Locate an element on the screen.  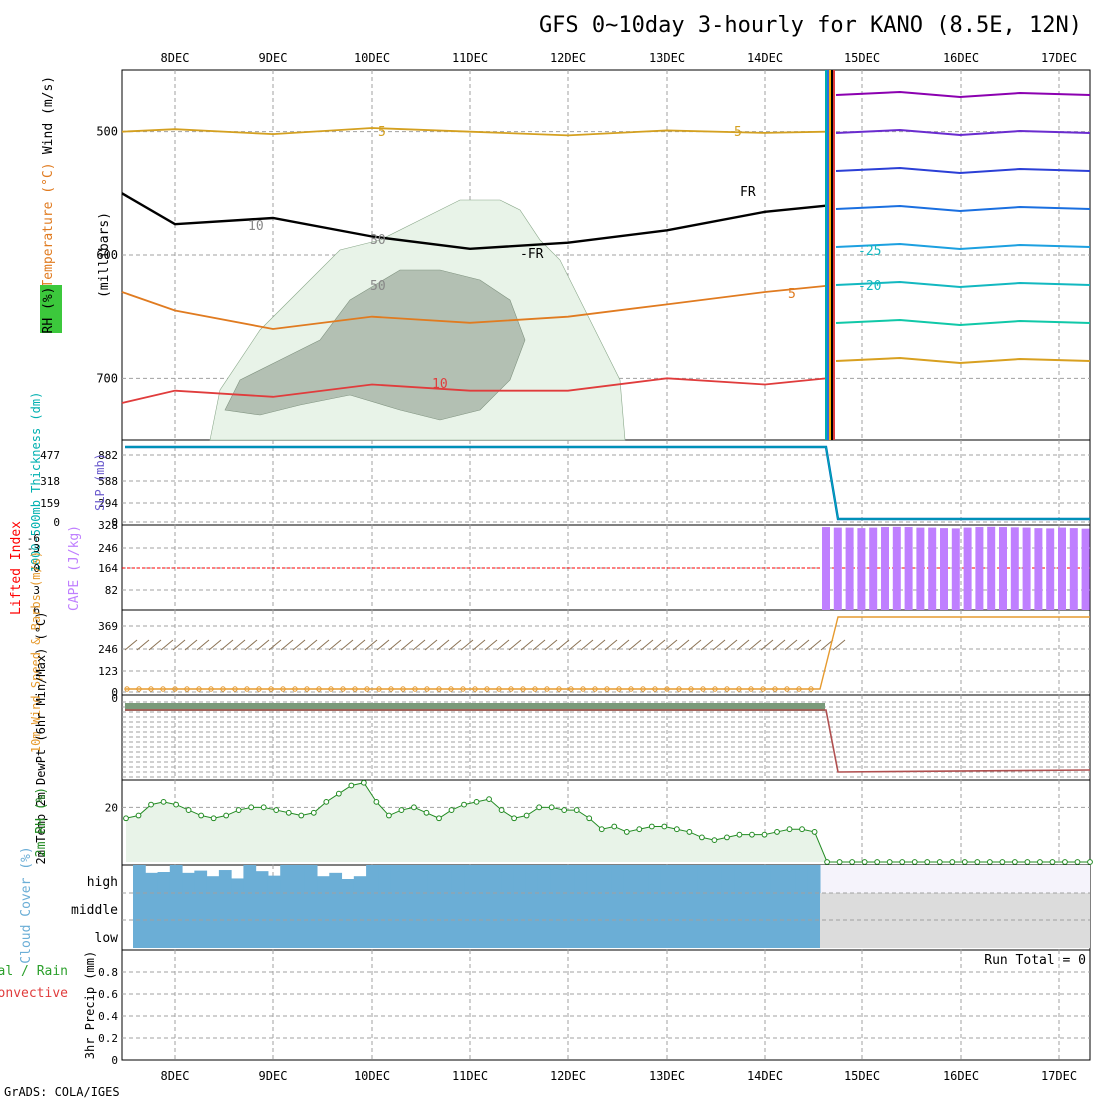
precip-legend-convective: Convective is located at coordinates (34, 993).